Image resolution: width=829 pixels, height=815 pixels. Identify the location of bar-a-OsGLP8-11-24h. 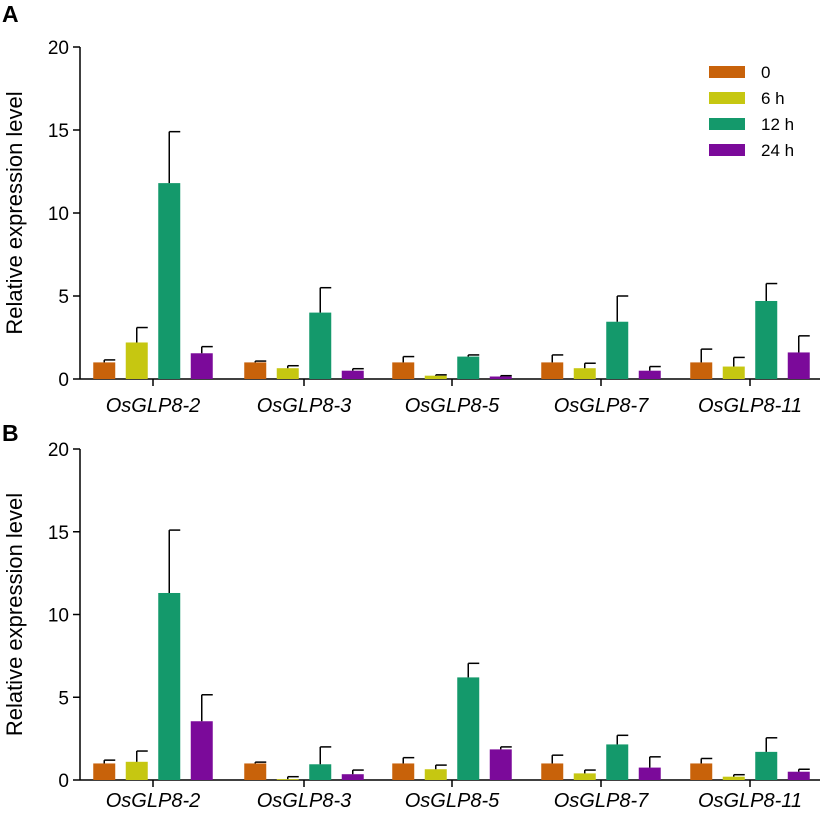
(798, 365).